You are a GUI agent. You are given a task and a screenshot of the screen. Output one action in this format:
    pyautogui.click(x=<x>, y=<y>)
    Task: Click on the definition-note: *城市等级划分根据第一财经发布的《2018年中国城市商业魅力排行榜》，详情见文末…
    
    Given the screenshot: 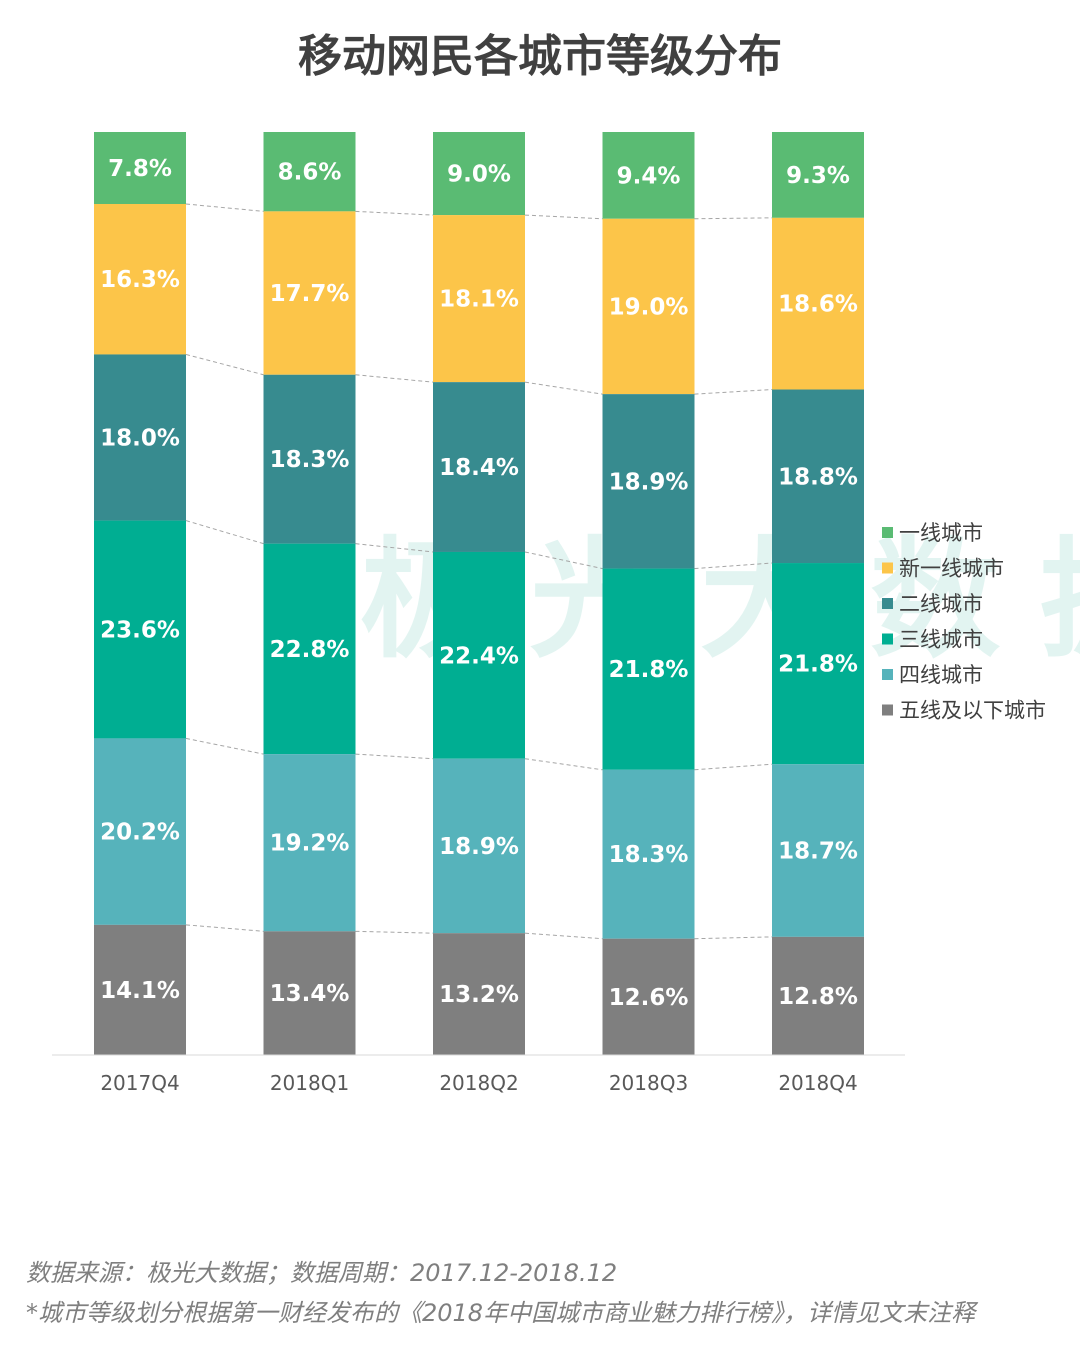 What is the action you would take?
    pyautogui.click(x=501, y=1313)
    